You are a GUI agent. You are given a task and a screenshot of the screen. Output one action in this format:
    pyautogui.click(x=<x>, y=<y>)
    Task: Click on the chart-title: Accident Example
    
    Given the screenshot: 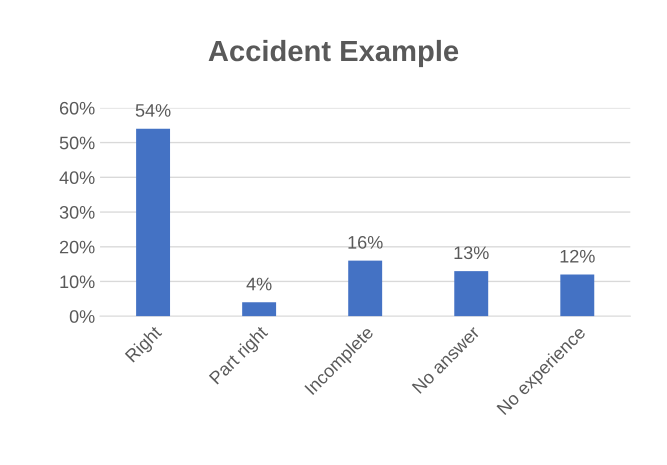 What is the action you would take?
    pyautogui.click(x=333, y=54)
    